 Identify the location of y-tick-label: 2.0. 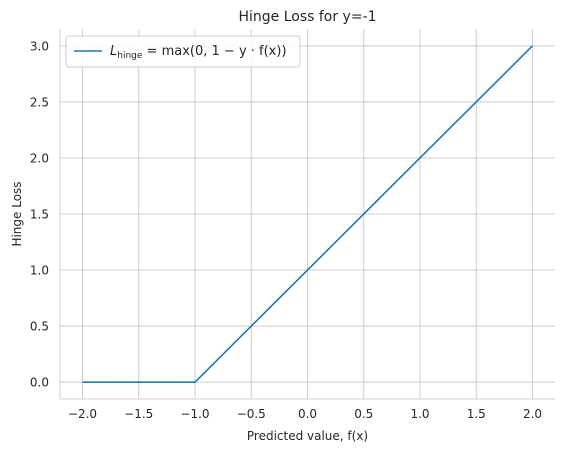
(39, 158).